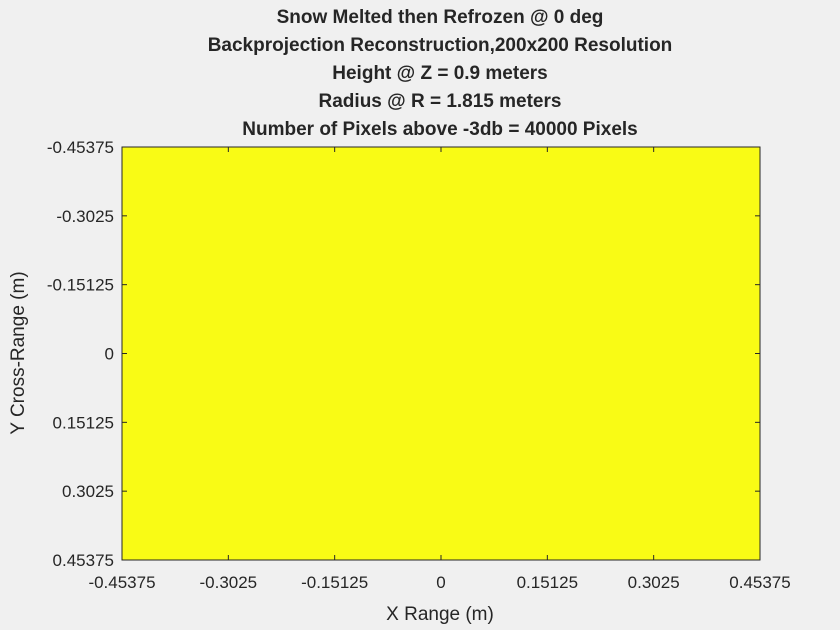 The height and width of the screenshot is (630, 840). I want to click on y-tick-label: 0.3025, so click(88, 491).